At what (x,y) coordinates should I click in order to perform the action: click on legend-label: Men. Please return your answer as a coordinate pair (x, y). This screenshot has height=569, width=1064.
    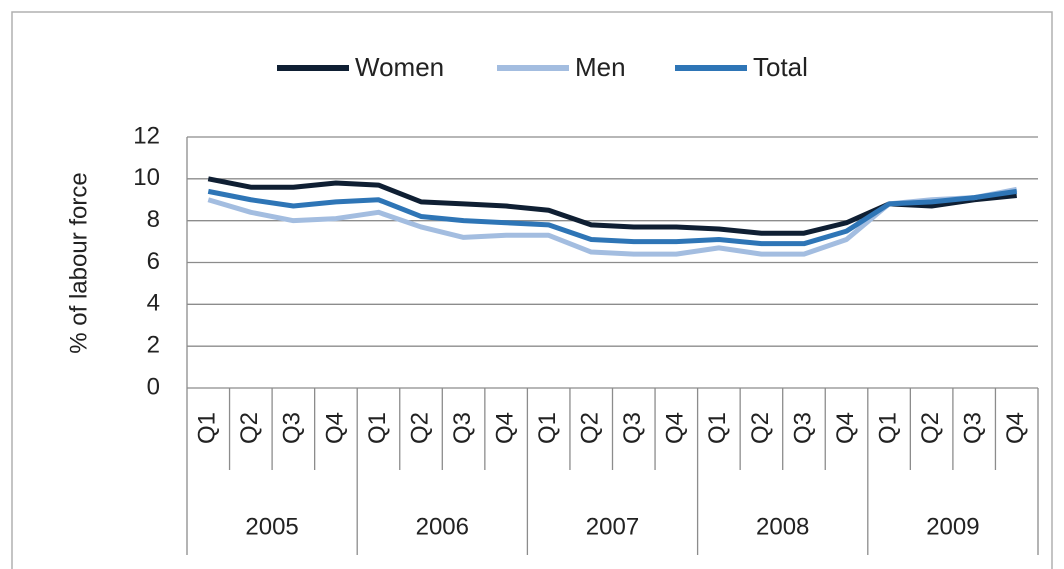
    Looking at the image, I should click on (600, 67).